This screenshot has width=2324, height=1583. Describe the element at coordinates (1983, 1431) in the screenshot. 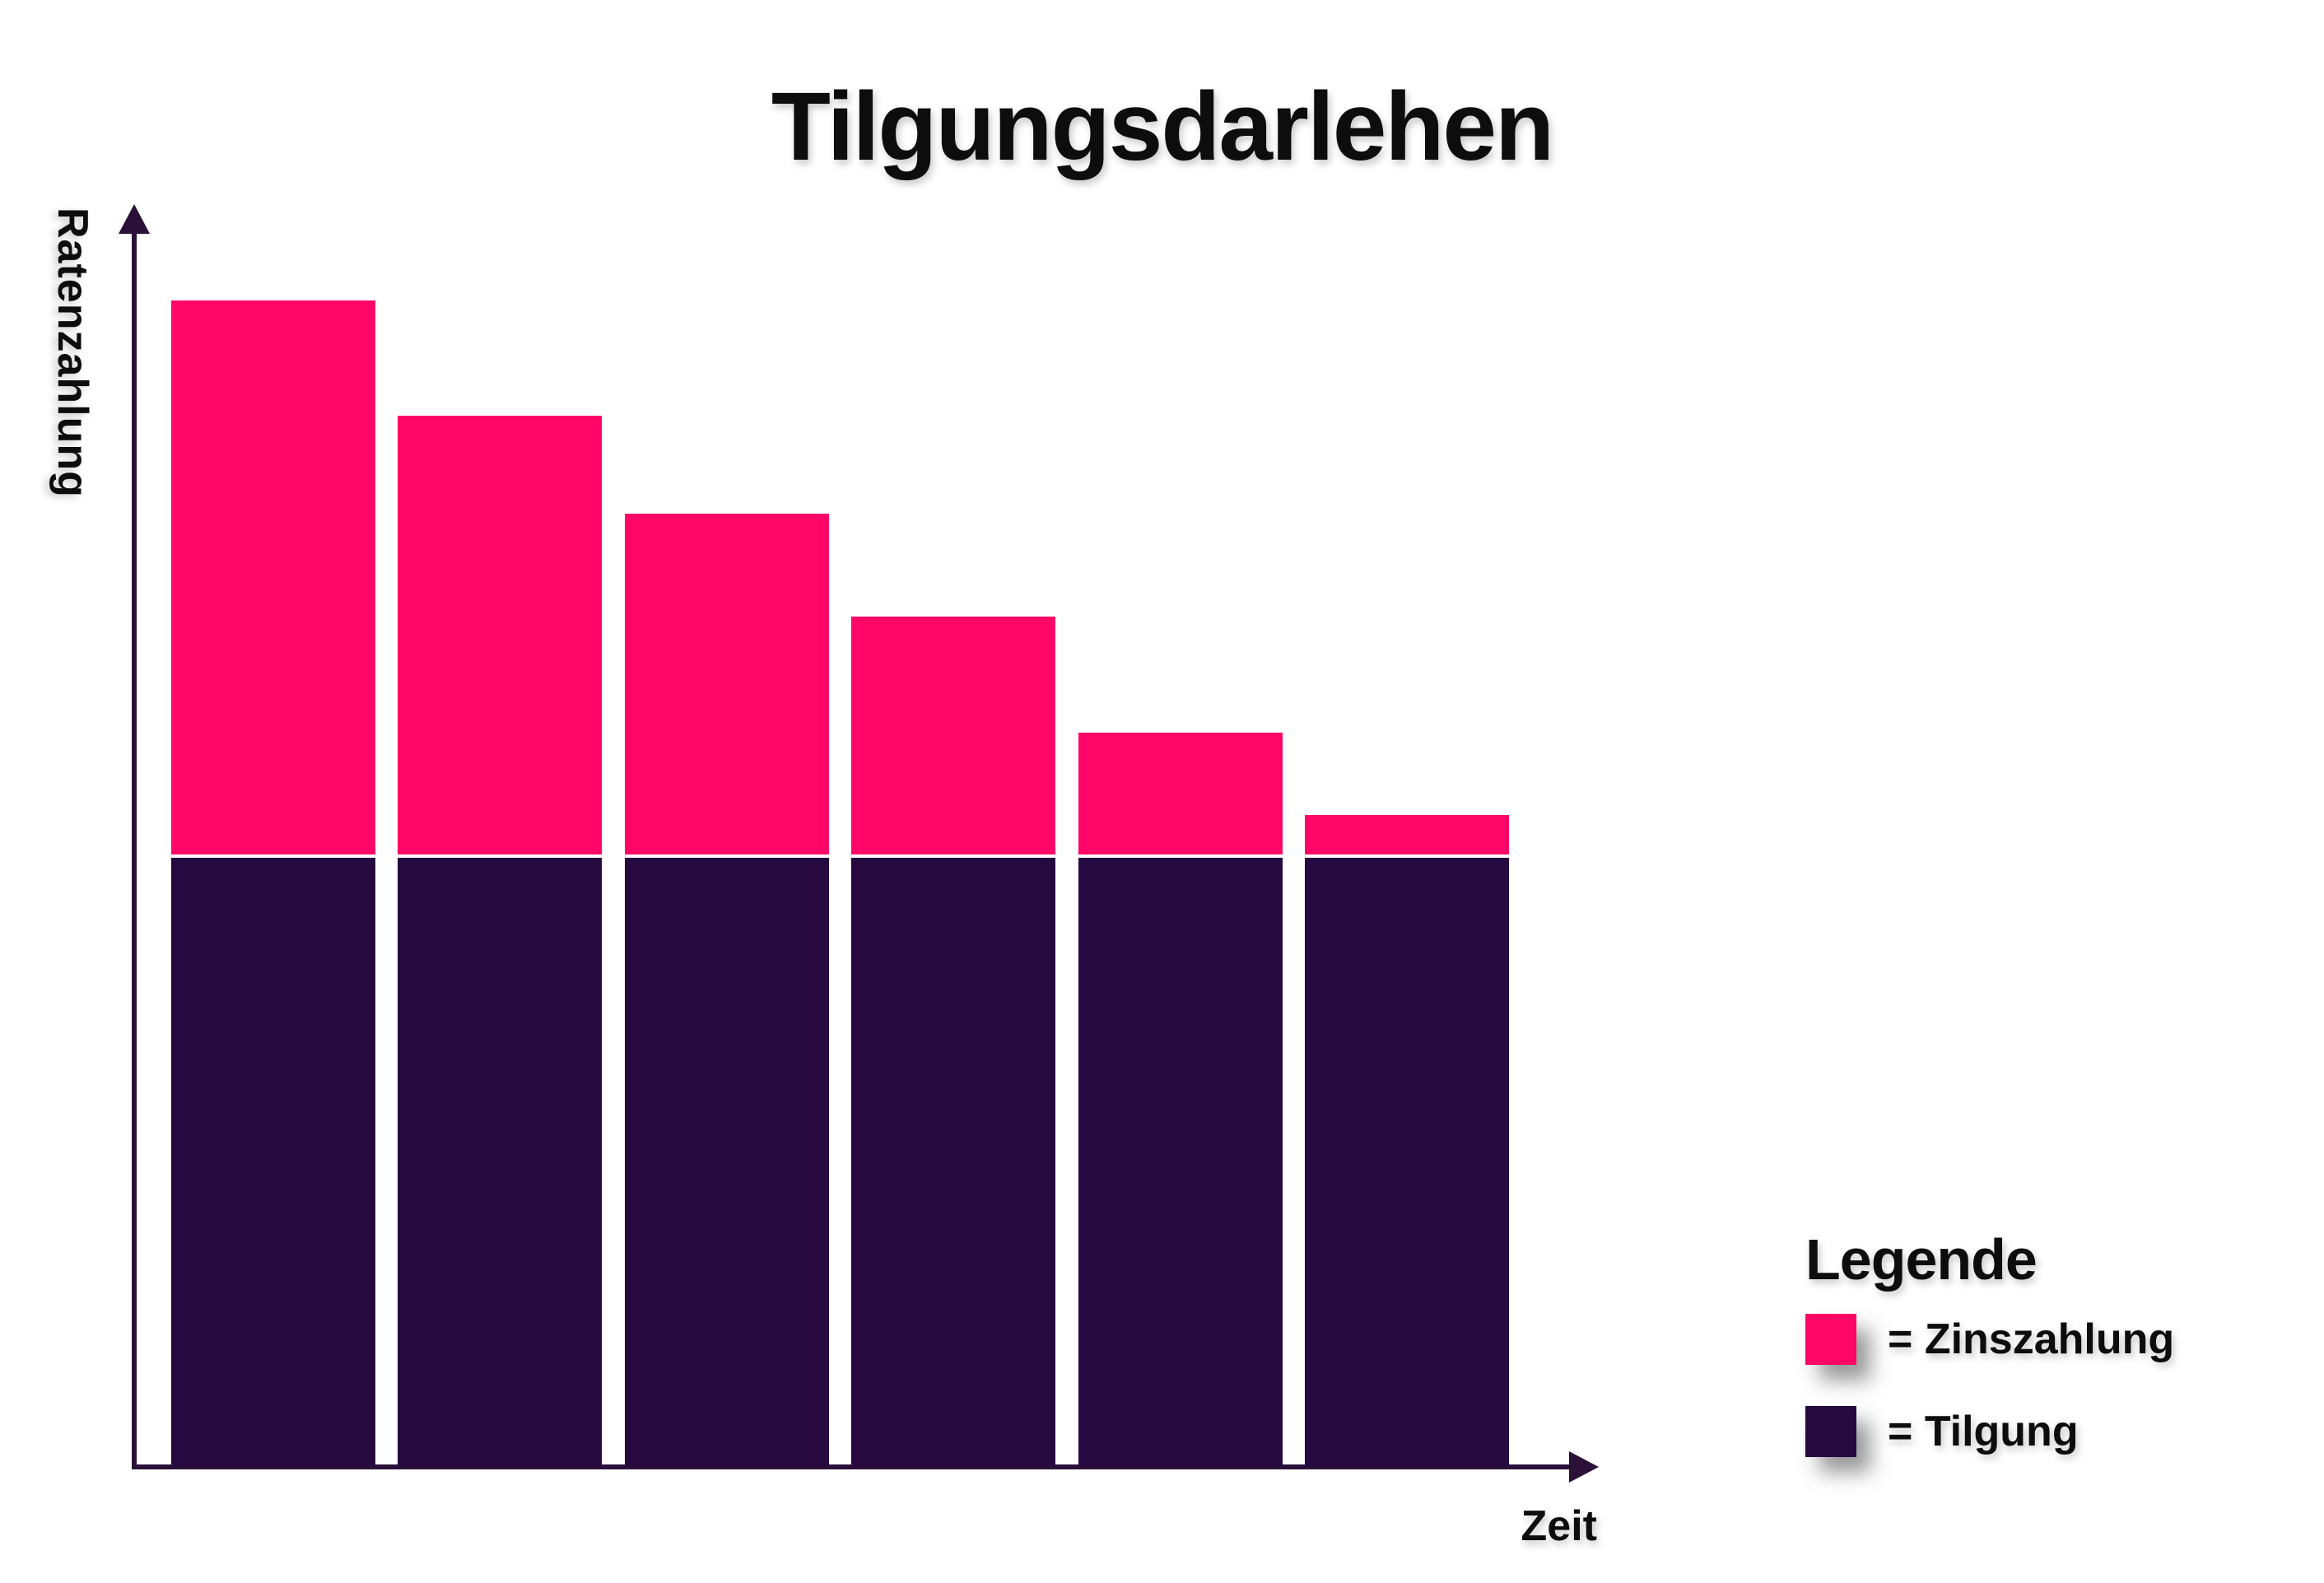

I see `legend-label-tilgung: = Tilgung` at that location.